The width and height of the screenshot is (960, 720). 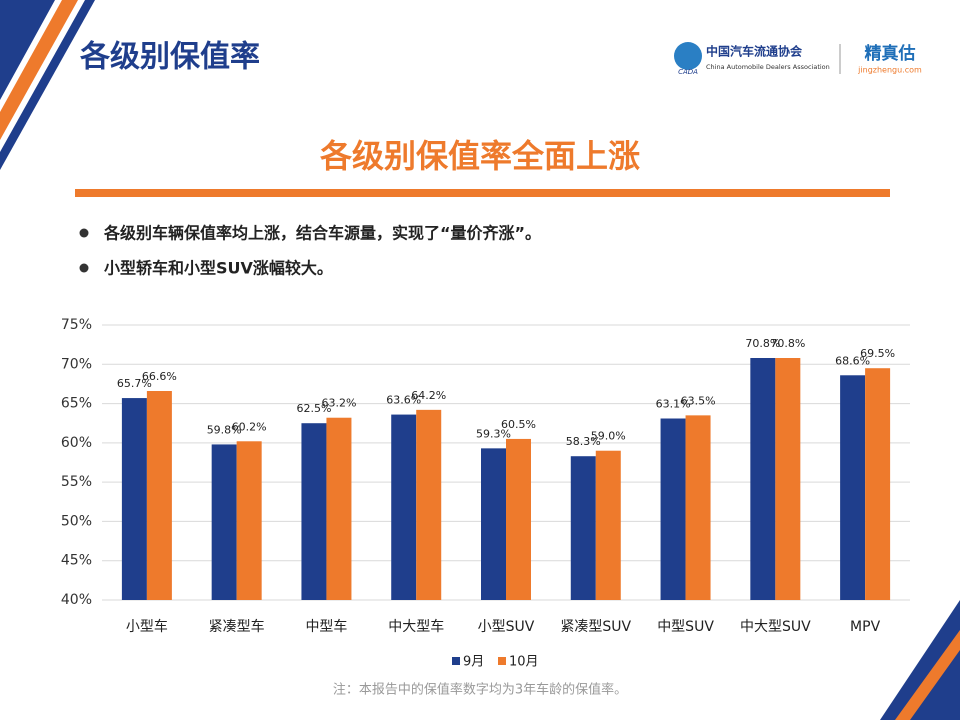 What do you see at coordinates (754, 51) in the screenshot?
I see `org-name: 中国汽车流通协会` at bounding box center [754, 51].